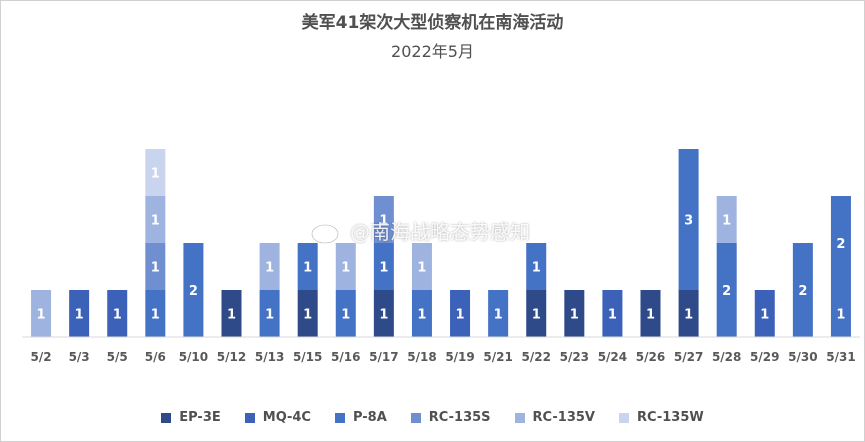 This screenshot has width=865, height=442. I want to click on legend-label: RC-135S, so click(459, 417).